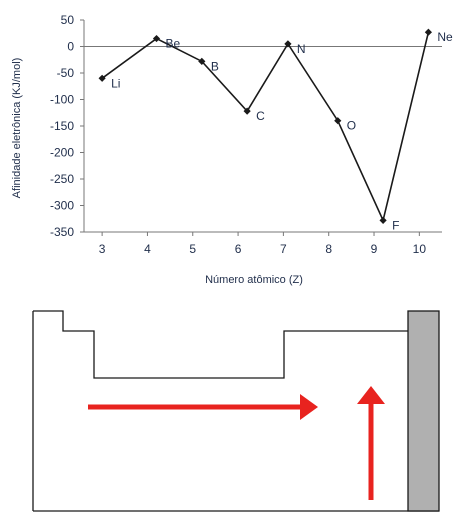  What do you see at coordinates (147, 249) in the screenshot?
I see `x-tick-label: 4` at bounding box center [147, 249].